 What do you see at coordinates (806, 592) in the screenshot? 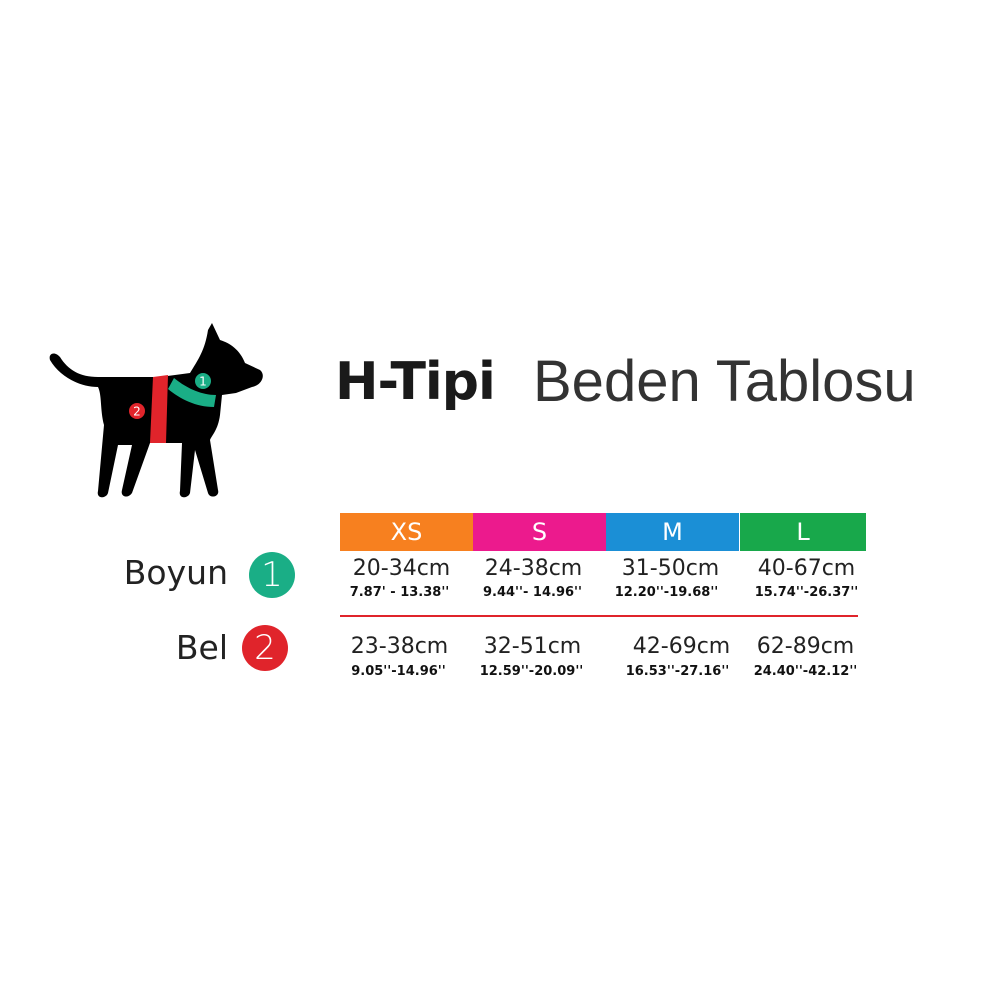
I see `neck-inch-l: 15.74''-26.37''` at bounding box center [806, 592].